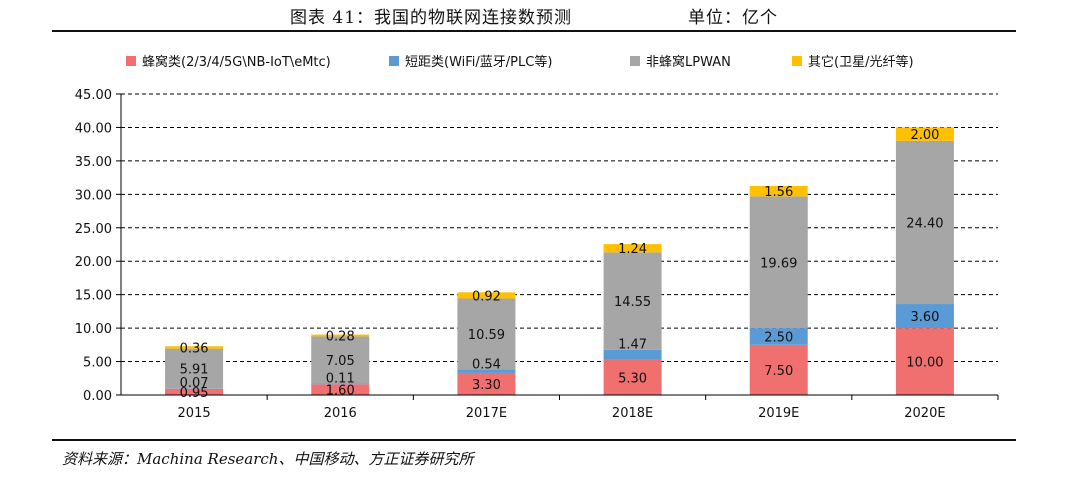 This screenshot has width=1077, height=482. Describe the element at coordinates (97, 363) in the screenshot. I see `y-tick-label: 5.00` at that location.